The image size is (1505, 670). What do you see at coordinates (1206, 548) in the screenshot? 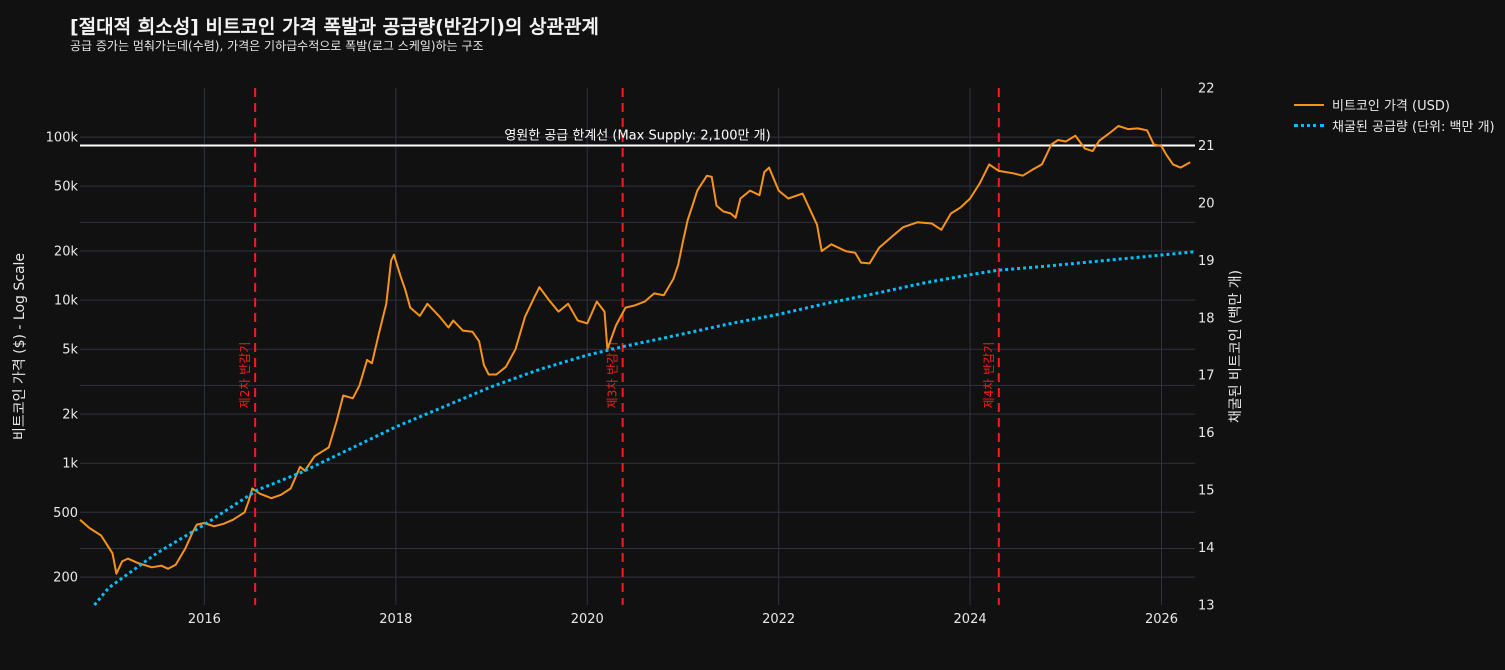
I see `y-right-tick-label: 14` at bounding box center [1206, 548].